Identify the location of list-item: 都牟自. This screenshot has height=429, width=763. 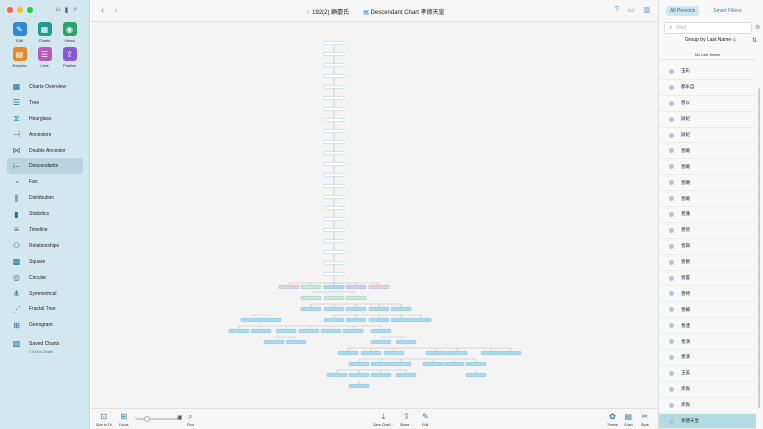
(707, 88).